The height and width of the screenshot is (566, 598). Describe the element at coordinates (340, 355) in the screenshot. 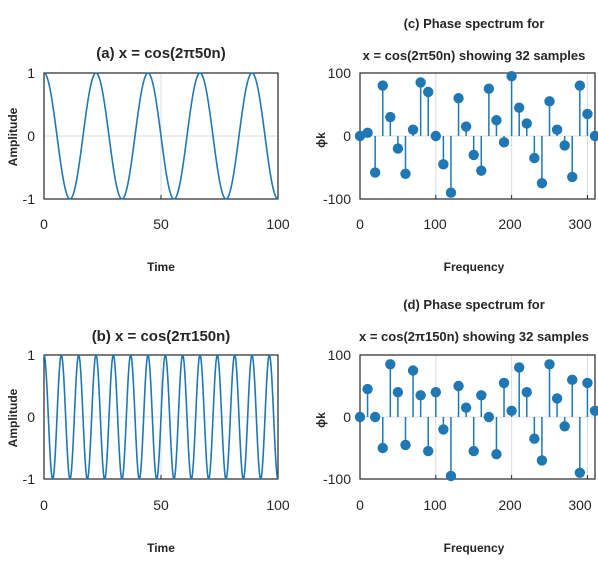

I see `panel-d-ytick-top: 100` at that location.